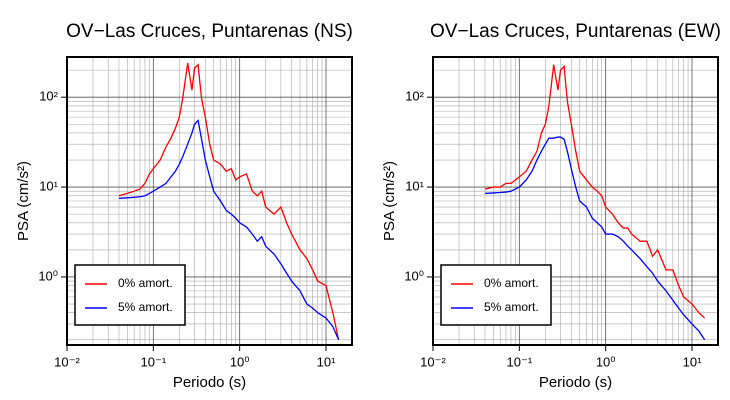  Describe the element at coordinates (575, 31) in the screenshot. I see `chart-title: OV−Las Cruces, Puntarenas (EW)` at that location.